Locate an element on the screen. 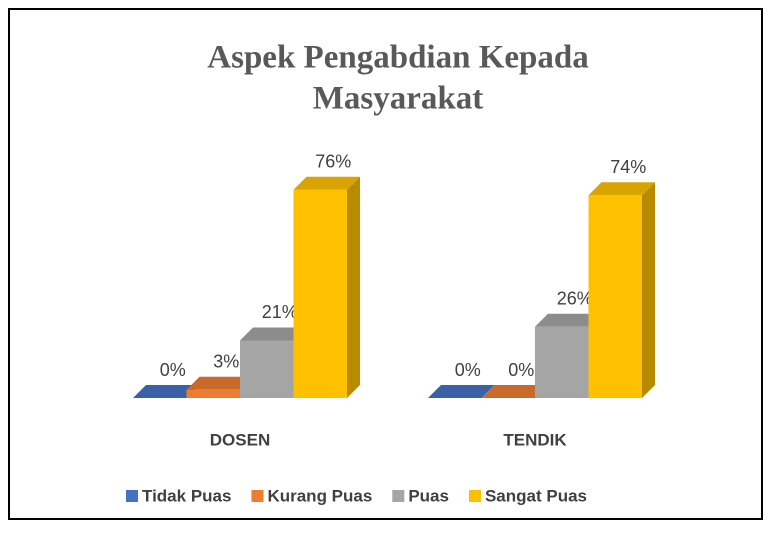  value-label: 21% is located at coordinates (280, 312).